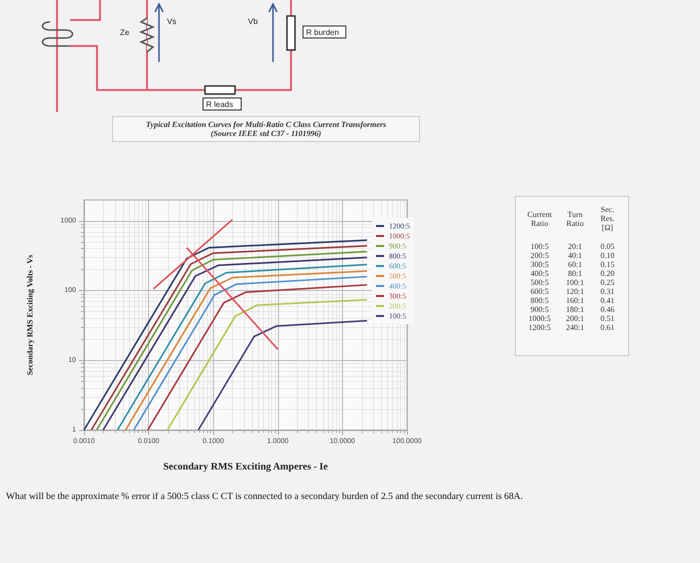  Describe the element at coordinates (30, 315) in the screenshot. I see `y-axis-title: Secondary RMS Exciting Volts - Vs` at that location.